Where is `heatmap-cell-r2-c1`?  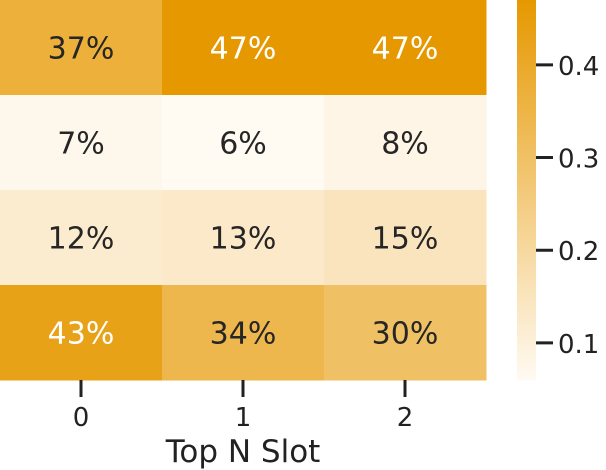 heatmap-cell-r2-c1 is located at coordinates (243, 238).